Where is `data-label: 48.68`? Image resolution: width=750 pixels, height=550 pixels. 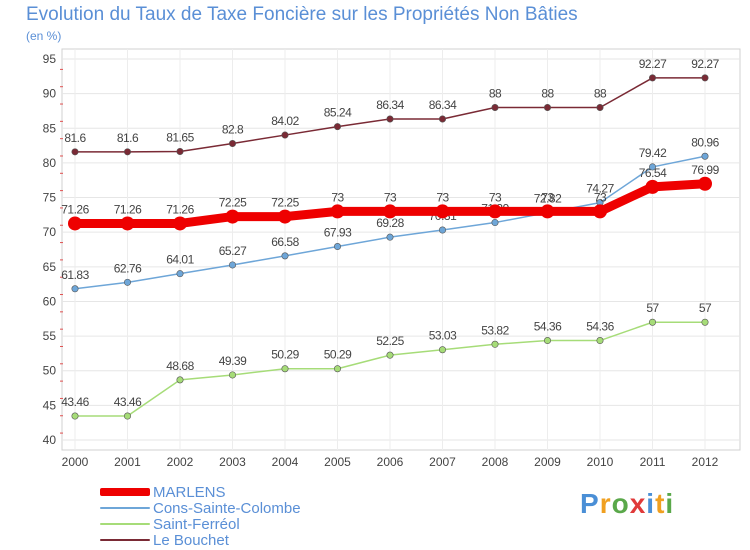 data-label: 48.68 is located at coordinates (180, 366).